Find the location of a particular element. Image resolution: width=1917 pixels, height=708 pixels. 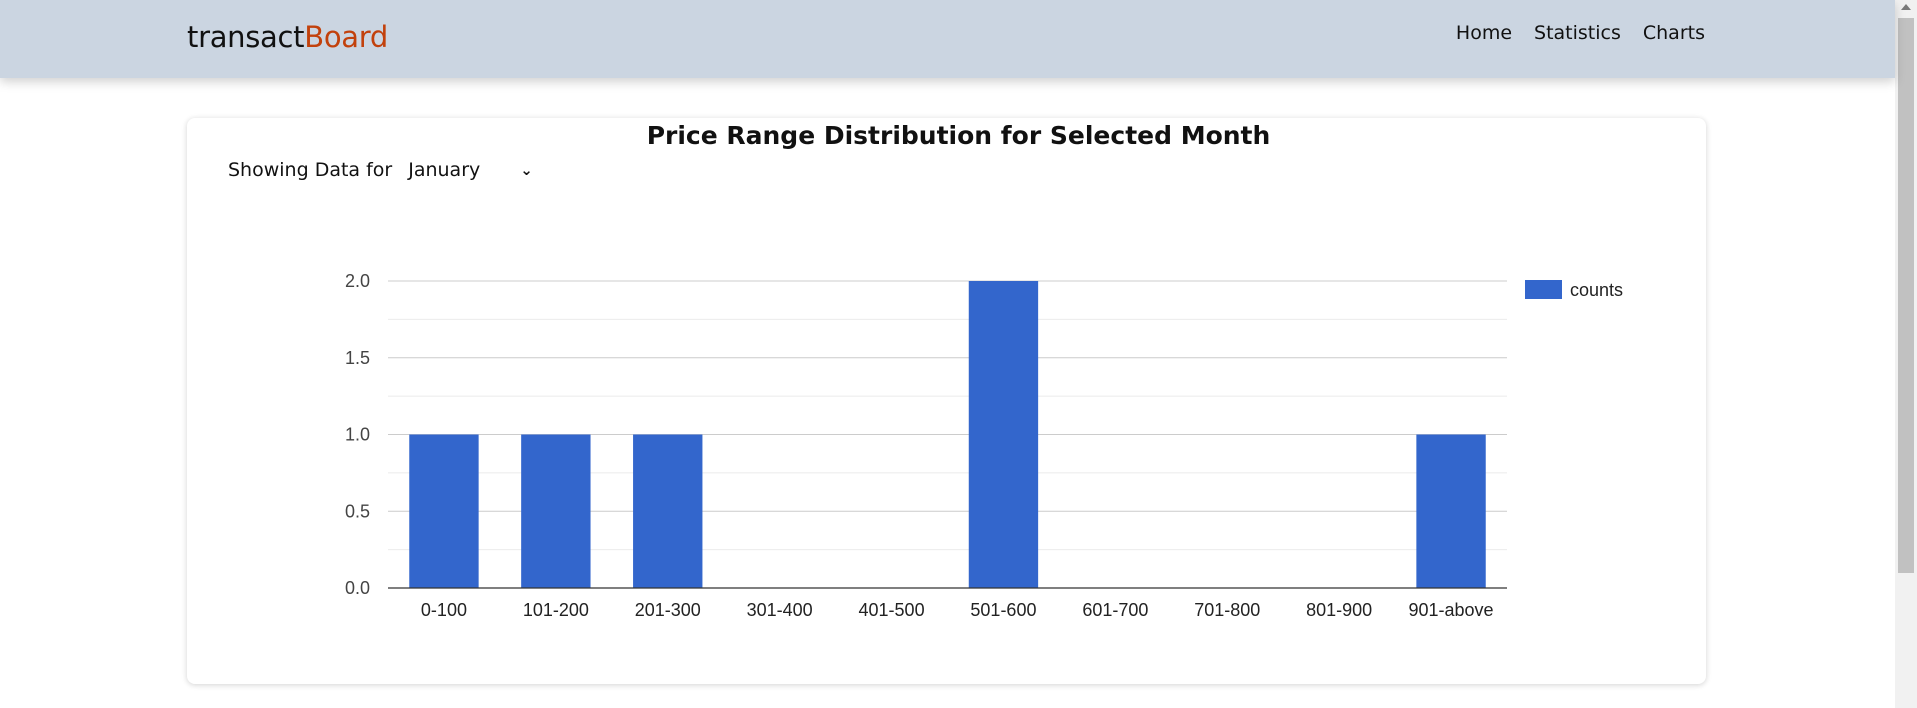

x-tick-label: 901-above is located at coordinates (1451, 610).